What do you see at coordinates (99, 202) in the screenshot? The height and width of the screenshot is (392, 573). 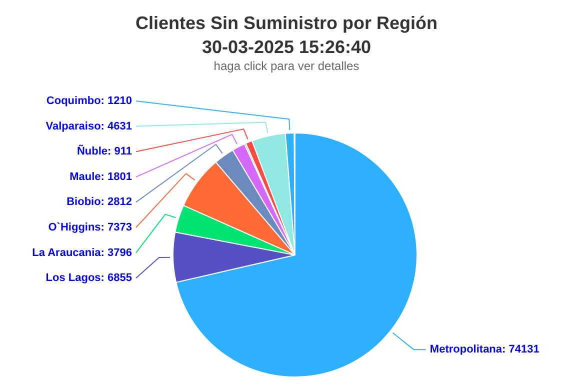 I see `slice-label: Biobio: 2812` at bounding box center [99, 202].